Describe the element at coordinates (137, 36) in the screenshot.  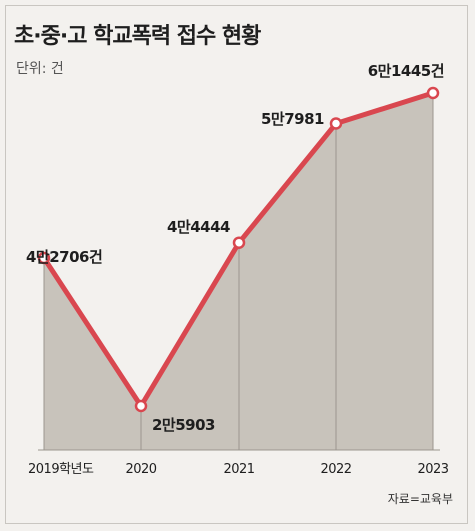
I see `chart-title: 초·중·고 학교폭력 접수 현황` at that location.